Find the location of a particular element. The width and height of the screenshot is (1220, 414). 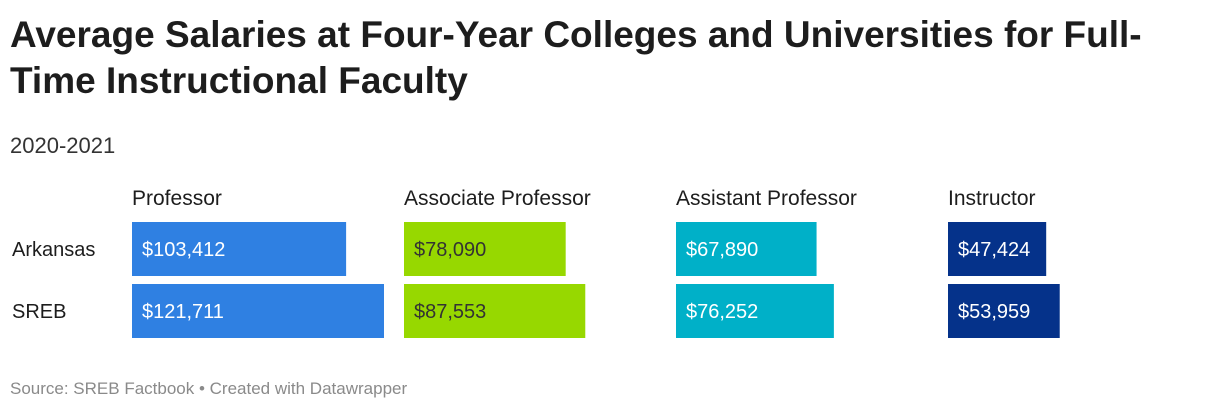

bar-assistant-professor-arkansas is located at coordinates (746, 249).